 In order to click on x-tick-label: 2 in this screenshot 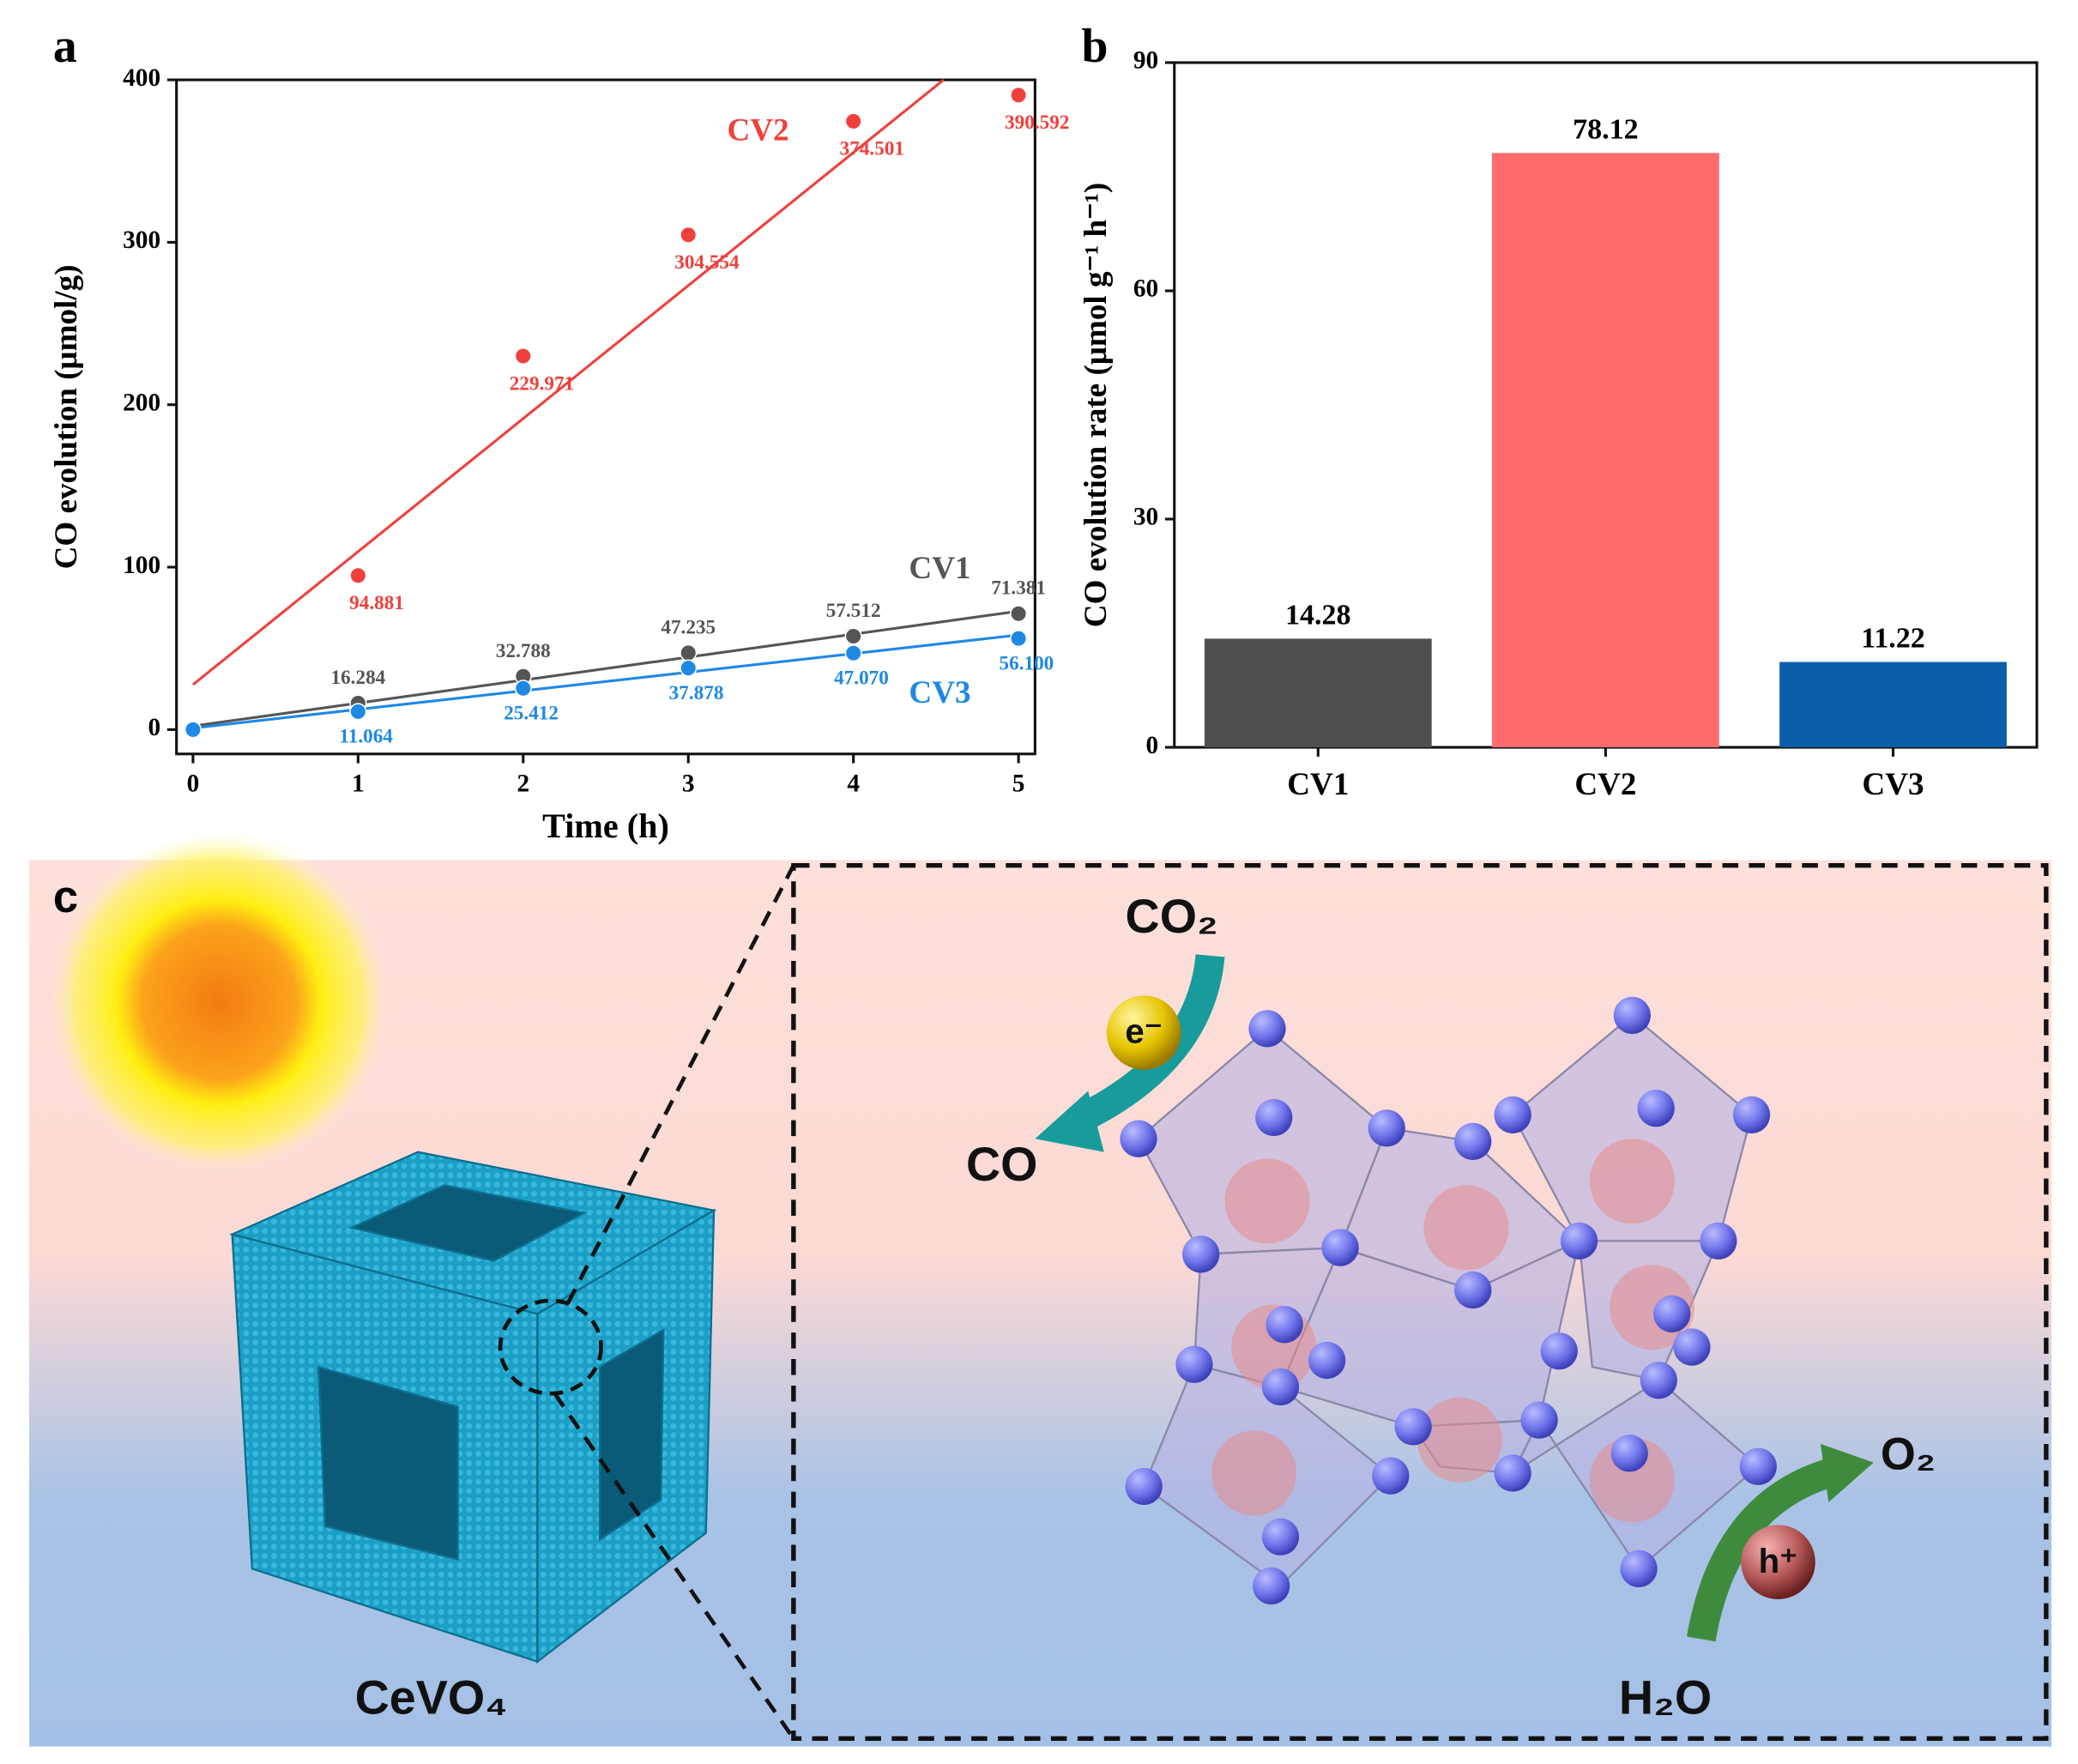, I will do `click(522, 784)`.